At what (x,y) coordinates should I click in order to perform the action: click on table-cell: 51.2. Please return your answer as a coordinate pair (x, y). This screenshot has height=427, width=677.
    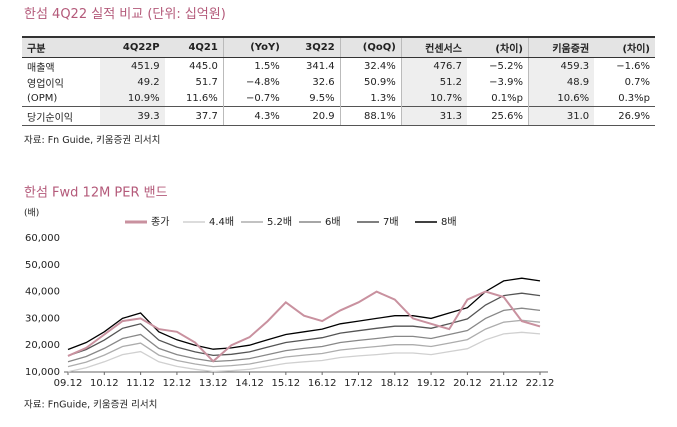
    Looking at the image, I should click on (433, 82).